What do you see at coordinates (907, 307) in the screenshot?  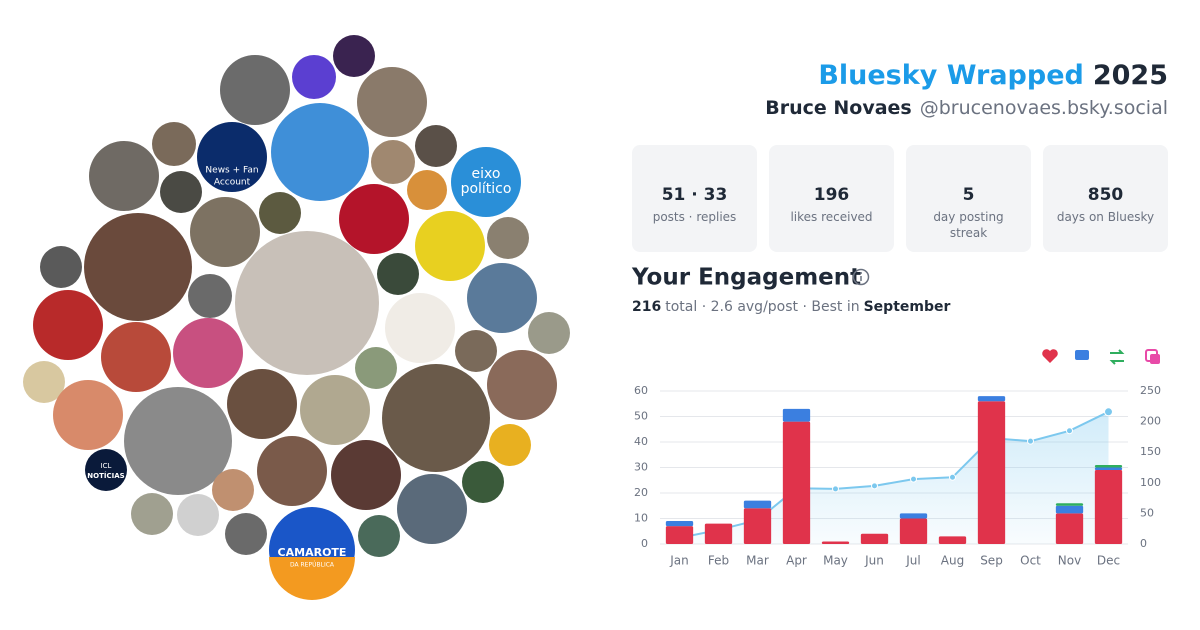 I see `summary-best: September` at bounding box center [907, 307].